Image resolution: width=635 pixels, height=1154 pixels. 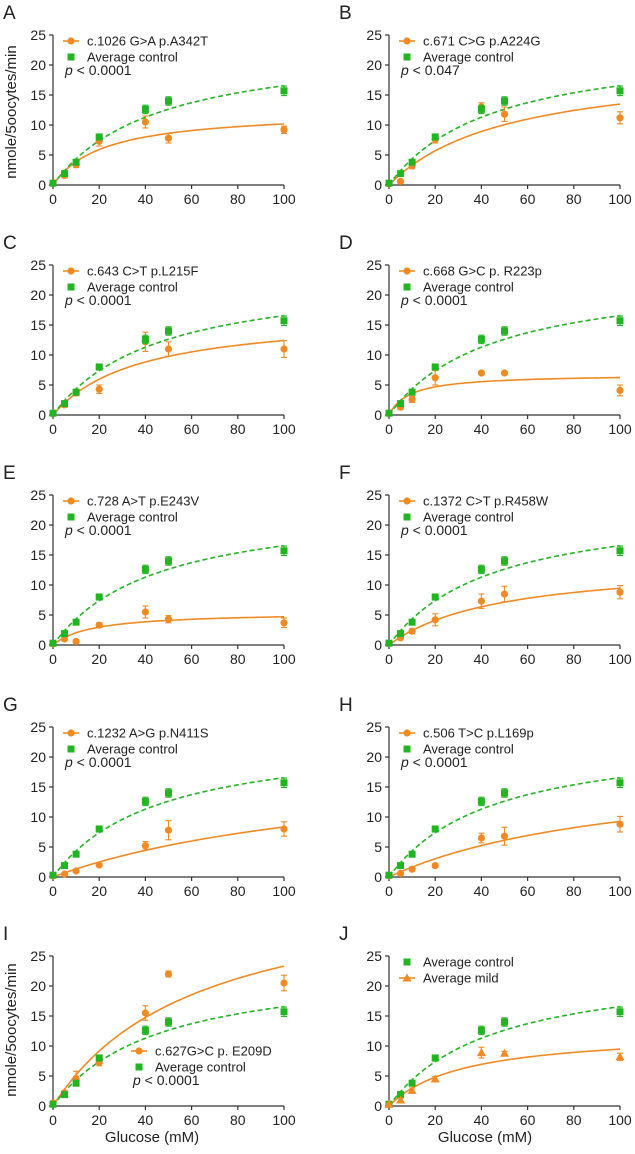 I want to click on panel-letter: A, so click(x=9, y=13).